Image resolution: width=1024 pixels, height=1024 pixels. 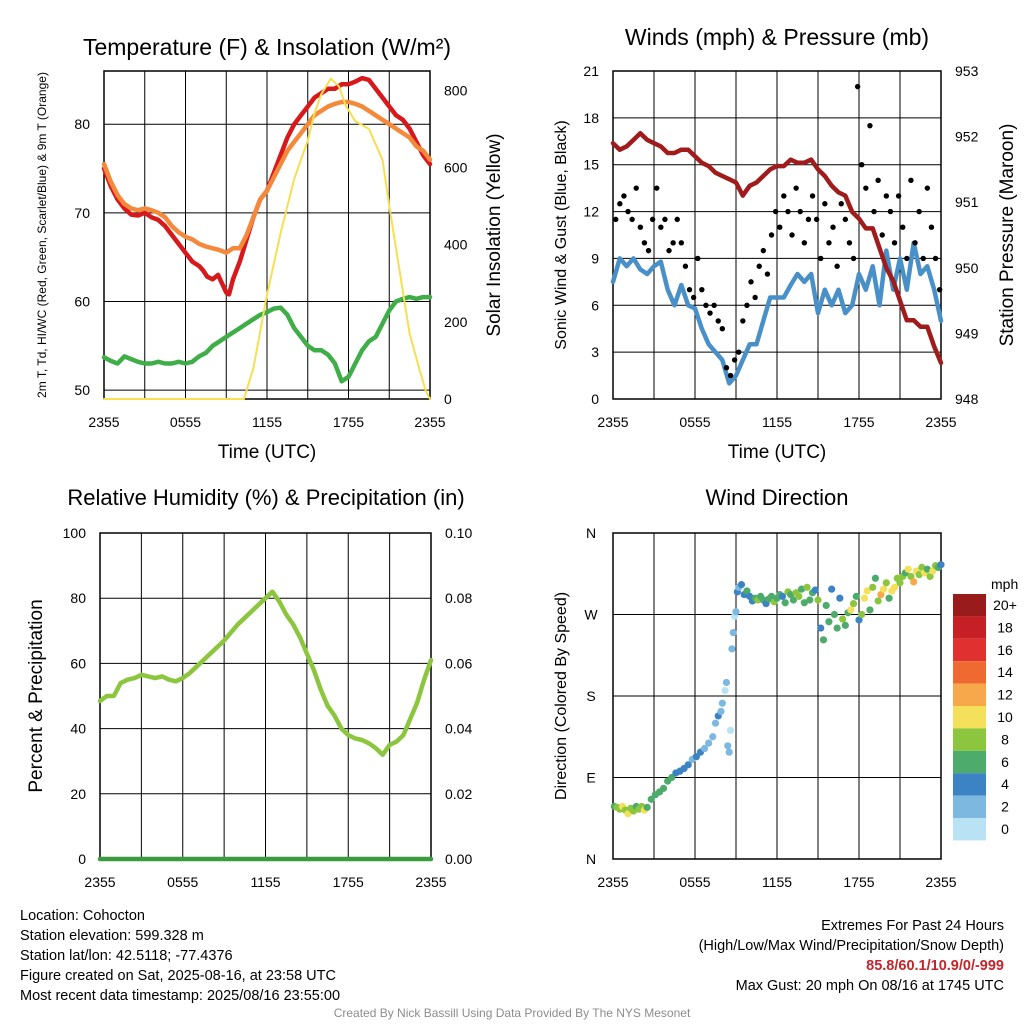 I want to click on x-tick-label: 0555, so click(x=694, y=882).